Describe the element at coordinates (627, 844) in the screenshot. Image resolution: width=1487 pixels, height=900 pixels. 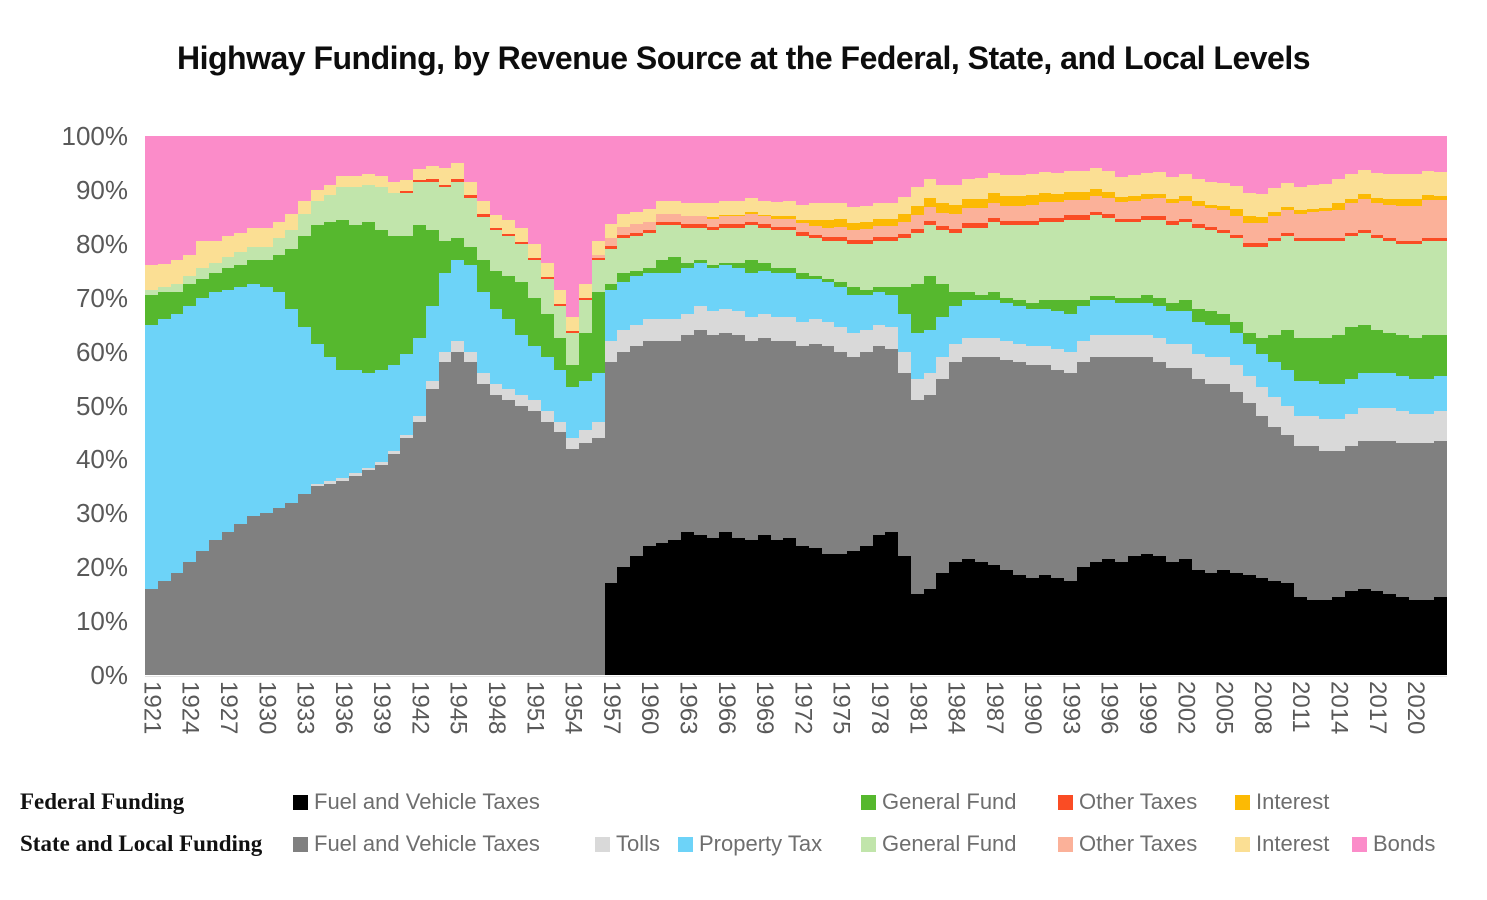
I see `legend-item: Tolls` at that location.